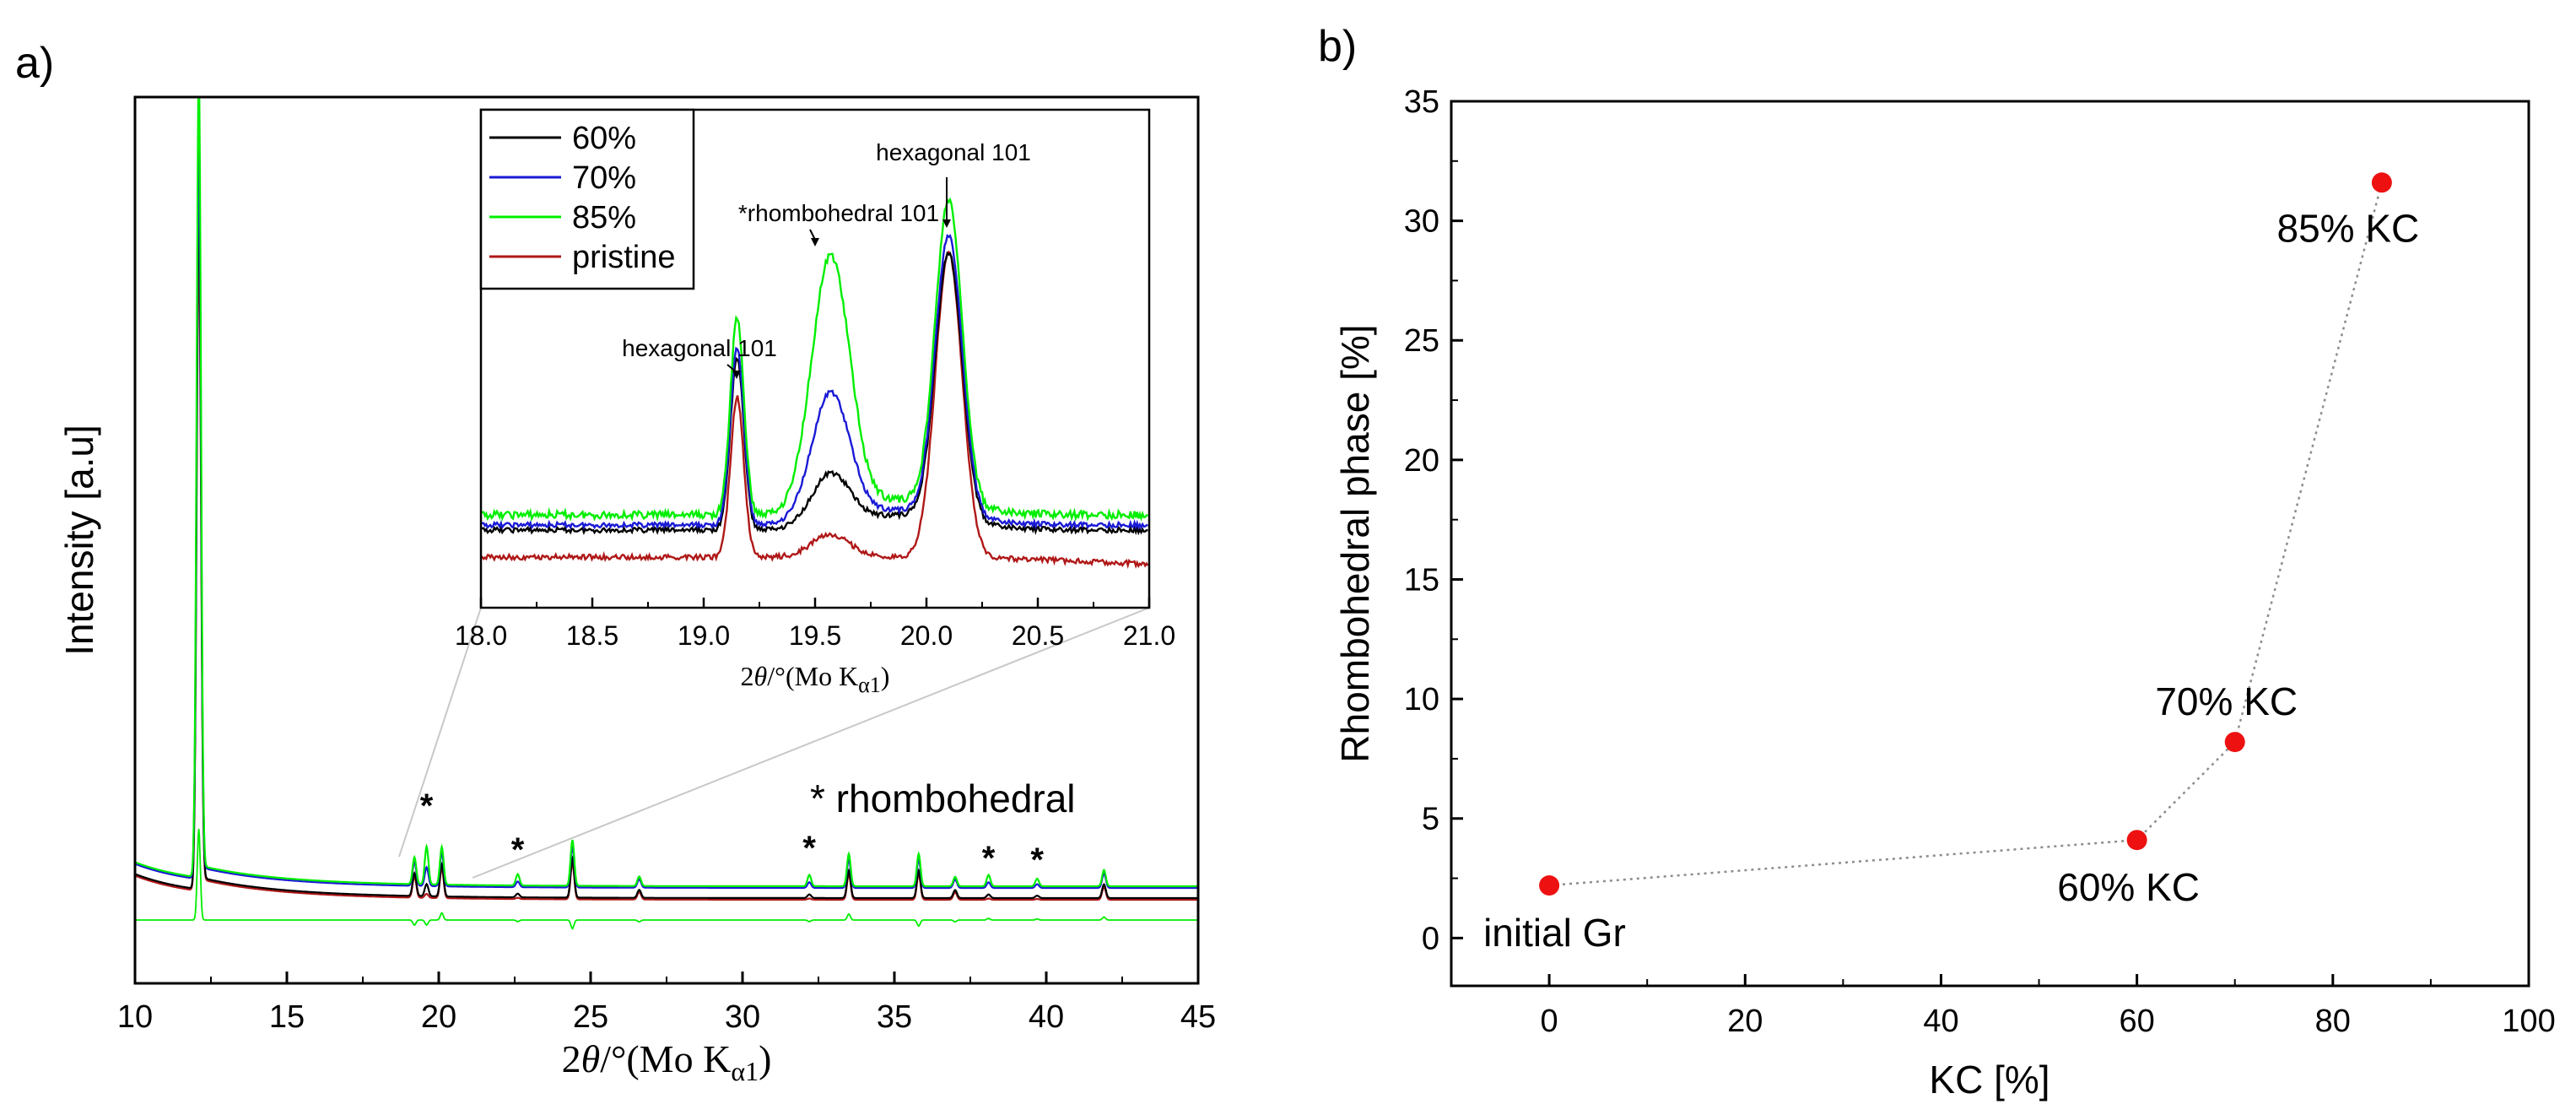 This screenshot has width=2576, height=1115. What do you see at coordinates (287, 1017) in the screenshot?
I see `xrd-main-x-tick-label: 15` at bounding box center [287, 1017].